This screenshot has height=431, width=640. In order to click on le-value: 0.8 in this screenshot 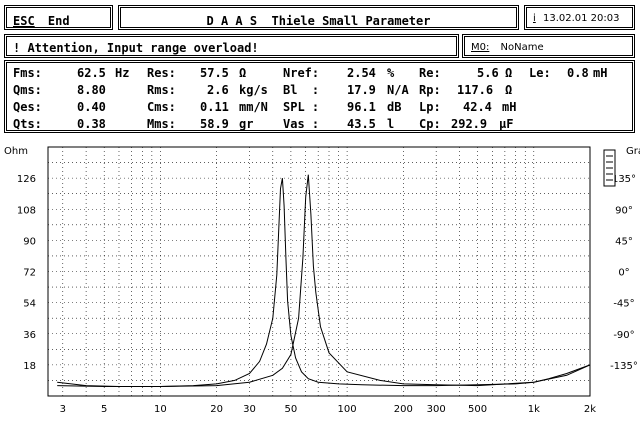, I will do `click(578, 73)`.